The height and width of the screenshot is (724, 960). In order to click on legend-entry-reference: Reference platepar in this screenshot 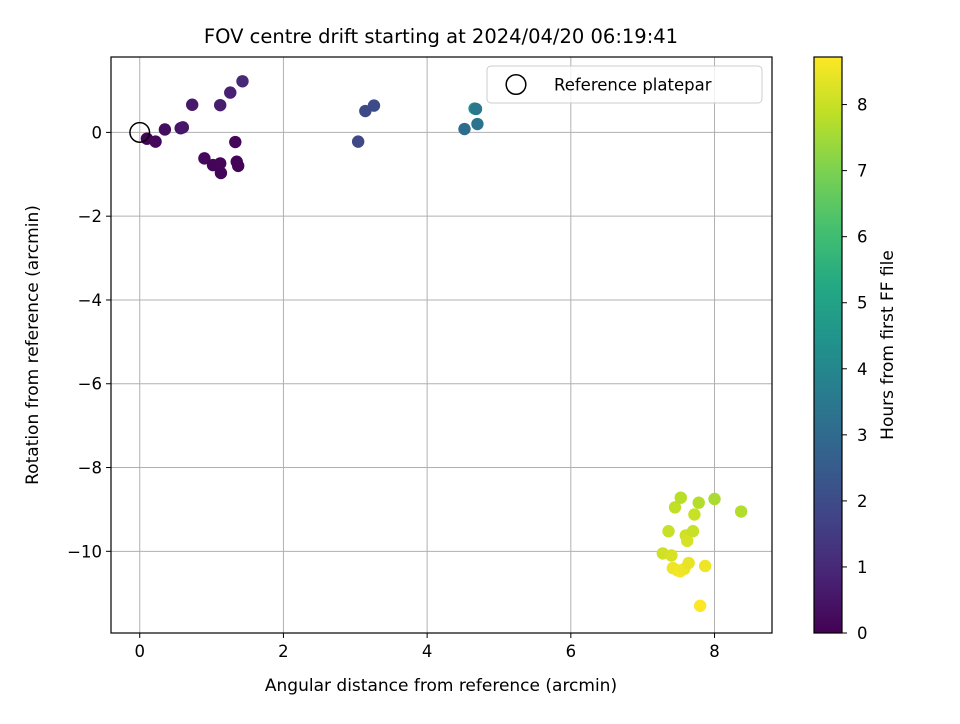, I will do `click(633, 85)`.